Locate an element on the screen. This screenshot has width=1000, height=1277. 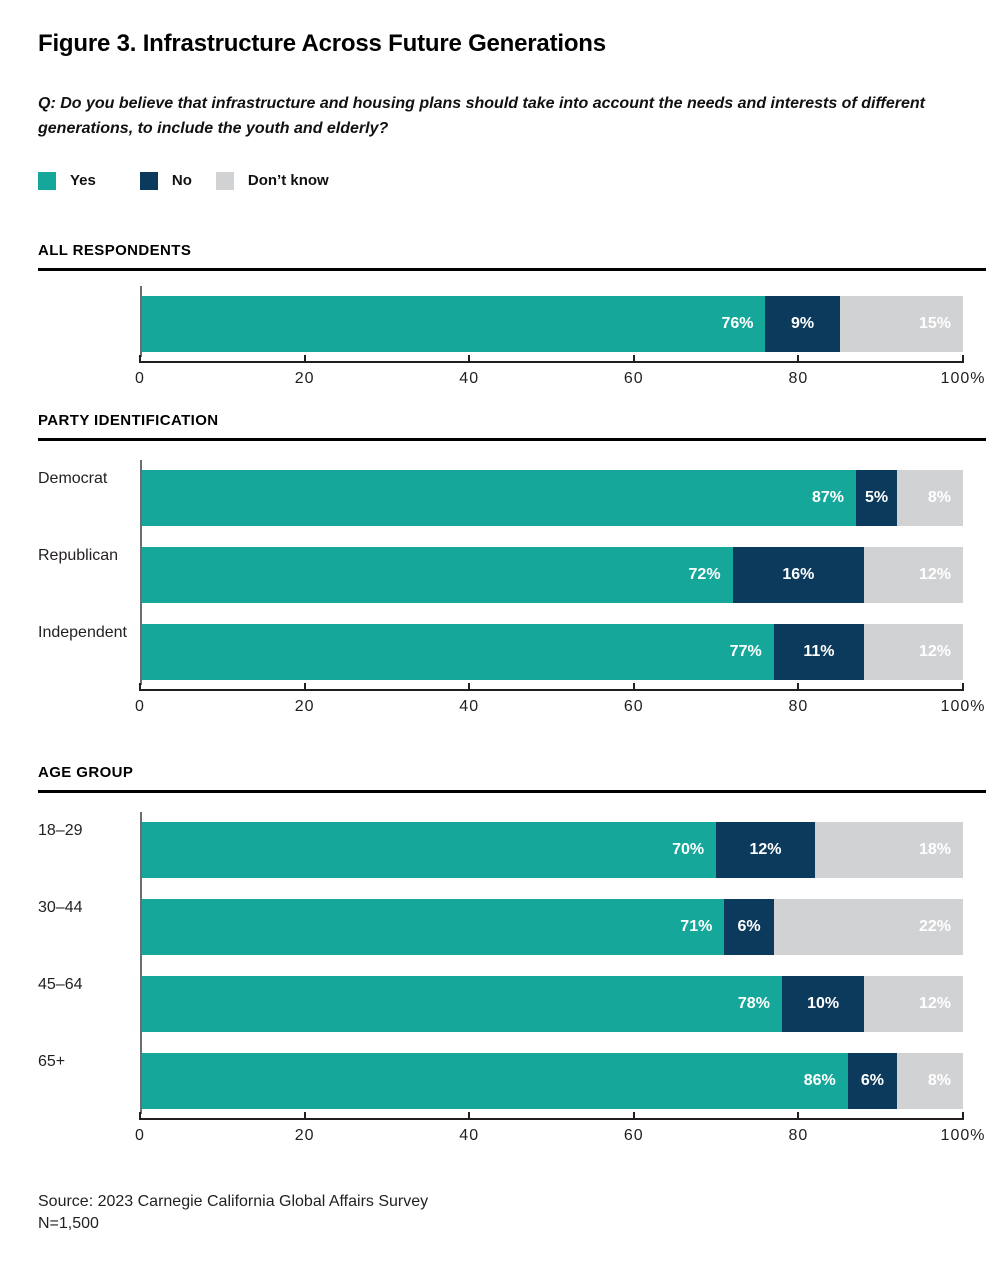
bar-segment-no: 5% is located at coordinates (877, 497).